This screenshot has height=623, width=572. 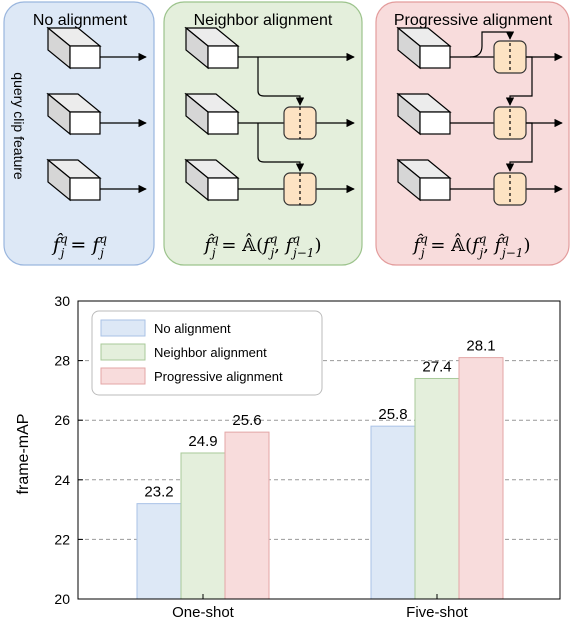 What do you see at coordinates (471, 246) in the screenshot?
I see `formula-progressive-alignment: f̂q j = 𝔸̂(fq j, f̂q j−1)` at bounding box center [471, 246].